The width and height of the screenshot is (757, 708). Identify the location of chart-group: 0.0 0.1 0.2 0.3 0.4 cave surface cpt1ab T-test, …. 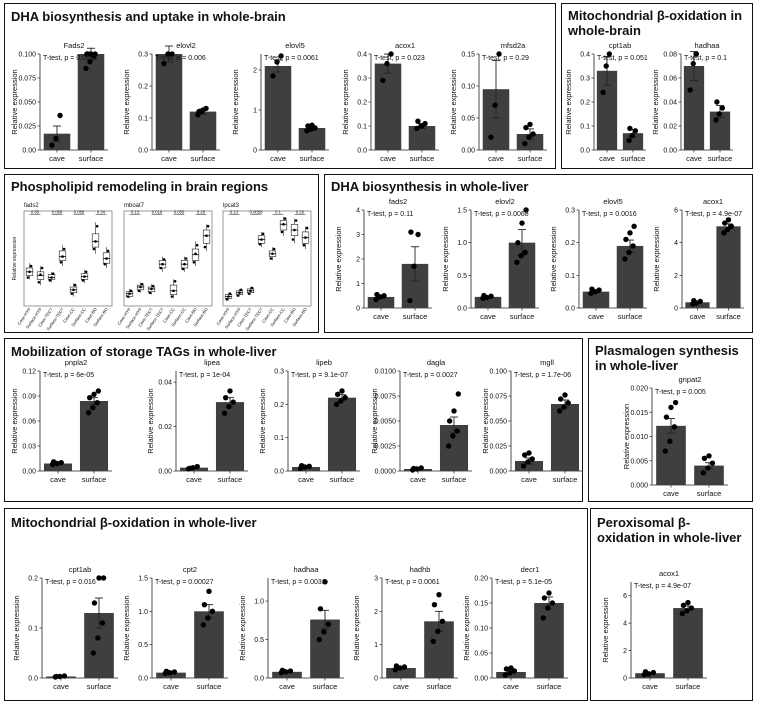
(606, 102).